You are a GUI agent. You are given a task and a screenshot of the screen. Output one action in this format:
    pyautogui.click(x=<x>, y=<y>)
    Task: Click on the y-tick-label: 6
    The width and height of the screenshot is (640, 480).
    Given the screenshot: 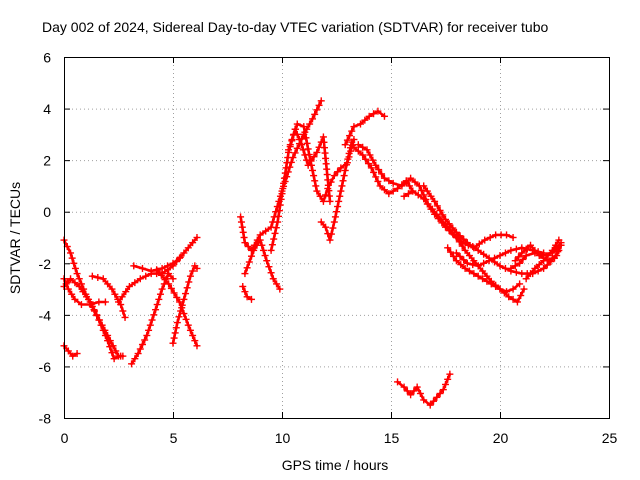 What is the action you would take?
    pyautogui.click(x=47, y=58)
    